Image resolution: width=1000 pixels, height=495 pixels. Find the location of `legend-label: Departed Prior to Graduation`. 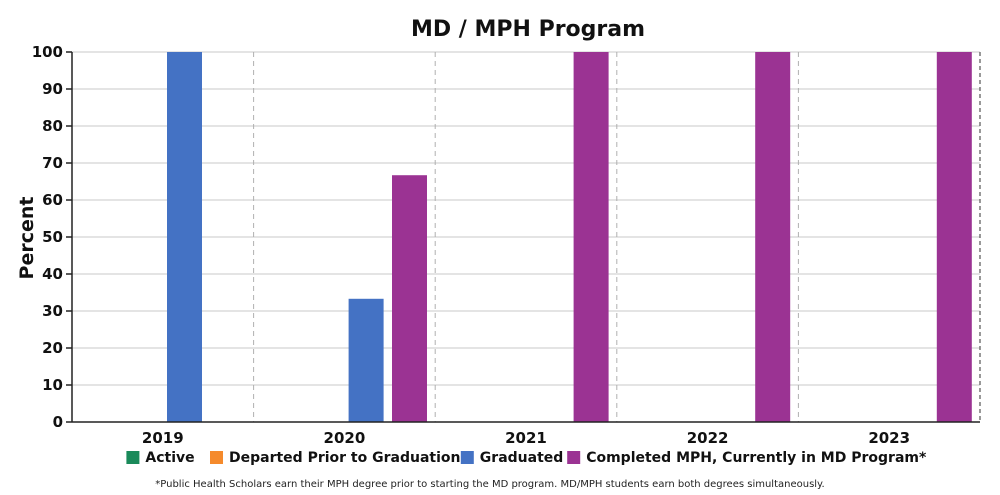

legend-label: Departed Prior to Graduation is located at coordinates (344, 458).